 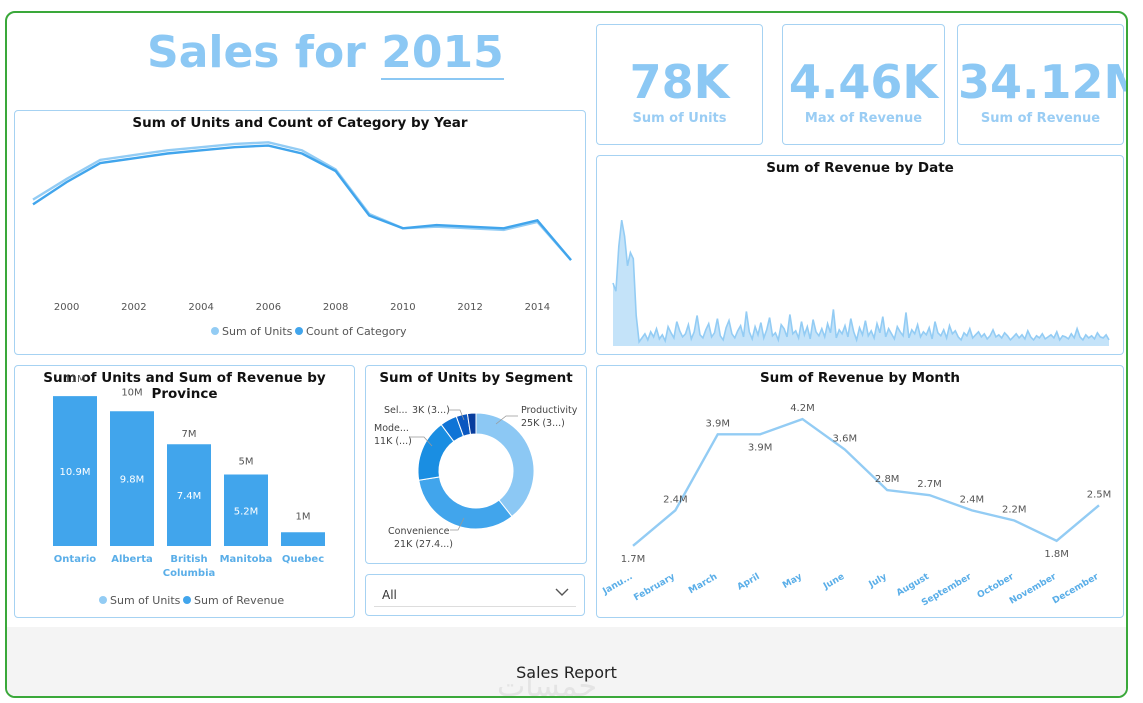 What do you see at coordinates (1056, 554) in the screenshot?
I see `data-label: 1.8M` at bounding box center [1056, 554].